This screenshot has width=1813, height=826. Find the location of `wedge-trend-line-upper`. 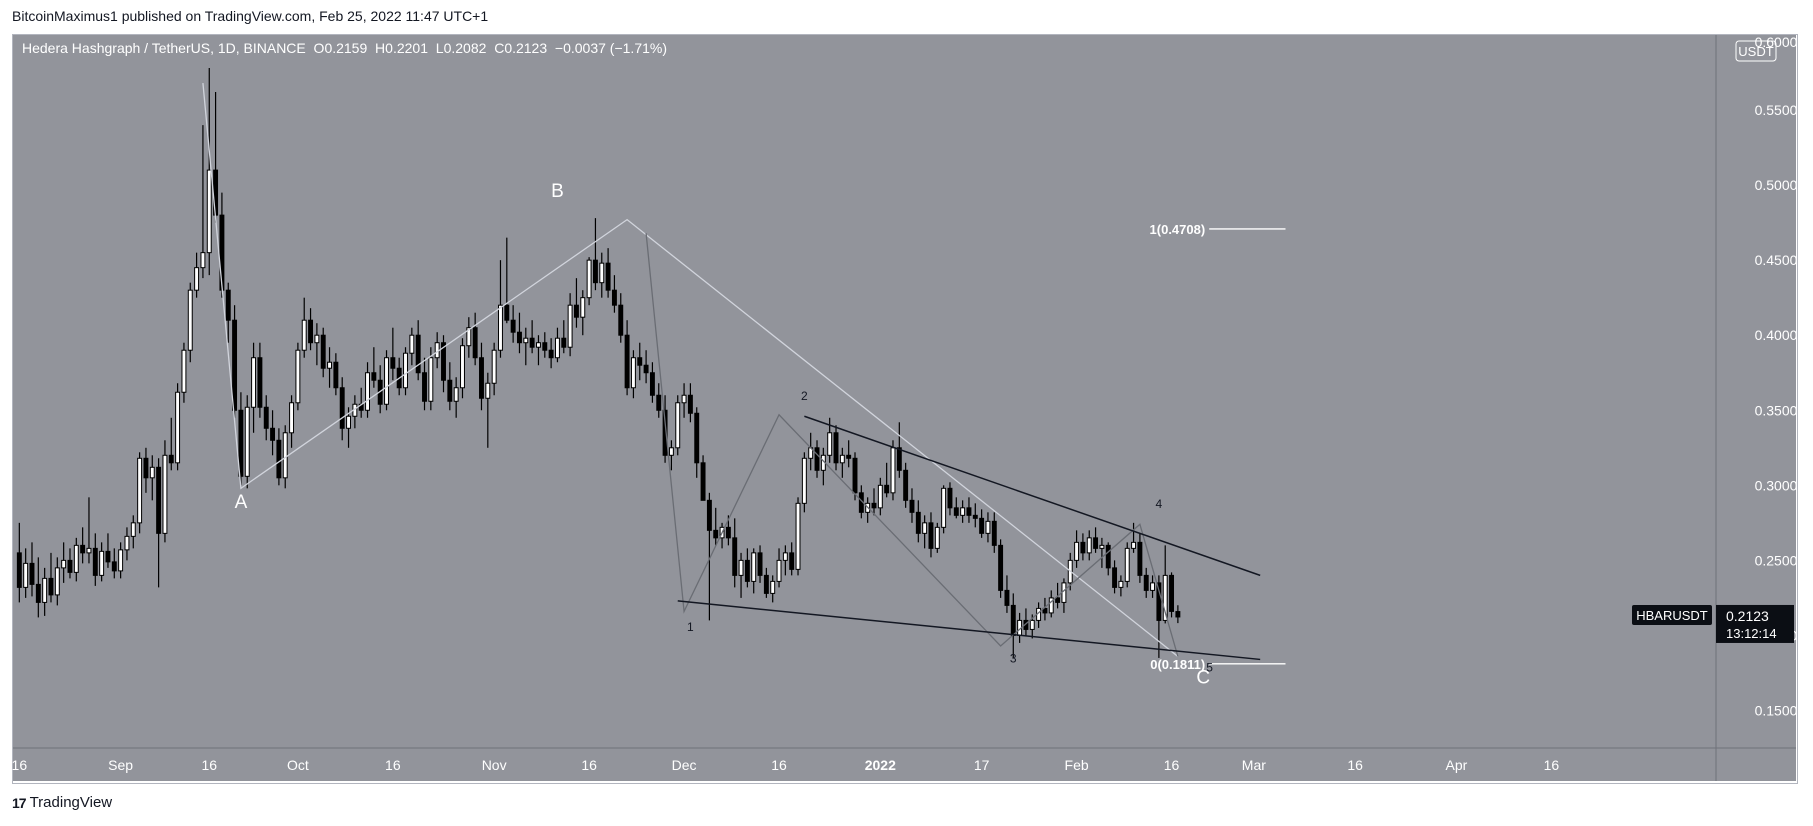

wedge-trend-line-upper is located at coordinates (1032, 496).